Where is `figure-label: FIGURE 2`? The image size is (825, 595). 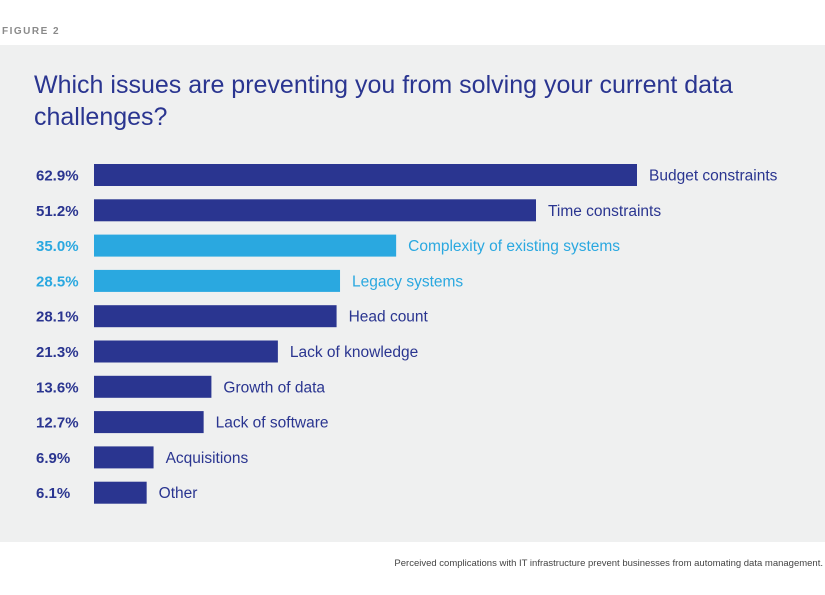
figure-label: FIGURE 2 is located at coordinates (31, 31).